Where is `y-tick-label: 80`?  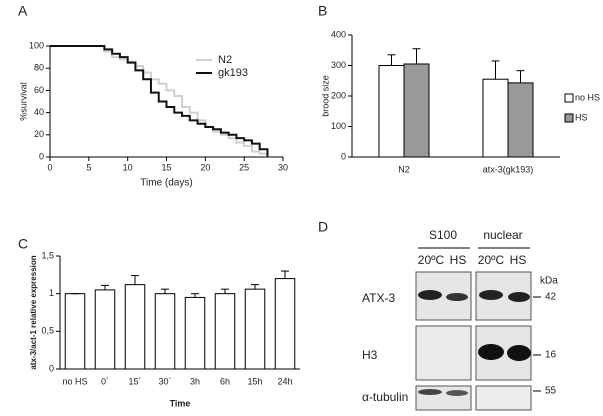
y-tick-label: 80 is located at coordinates (39, 68).